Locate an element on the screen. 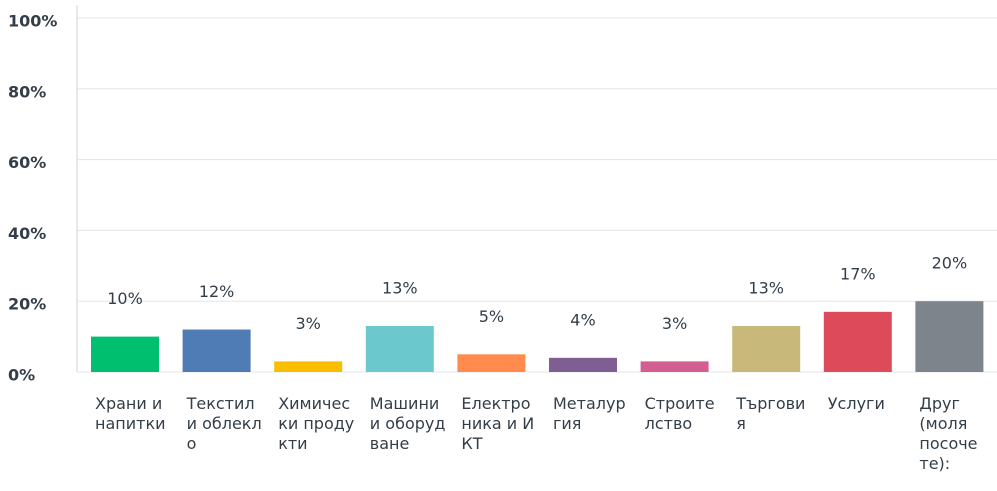 The width and height of the screenshot is (997, 491). x-tick-label: Металургия is located at coordinates (589, 413).